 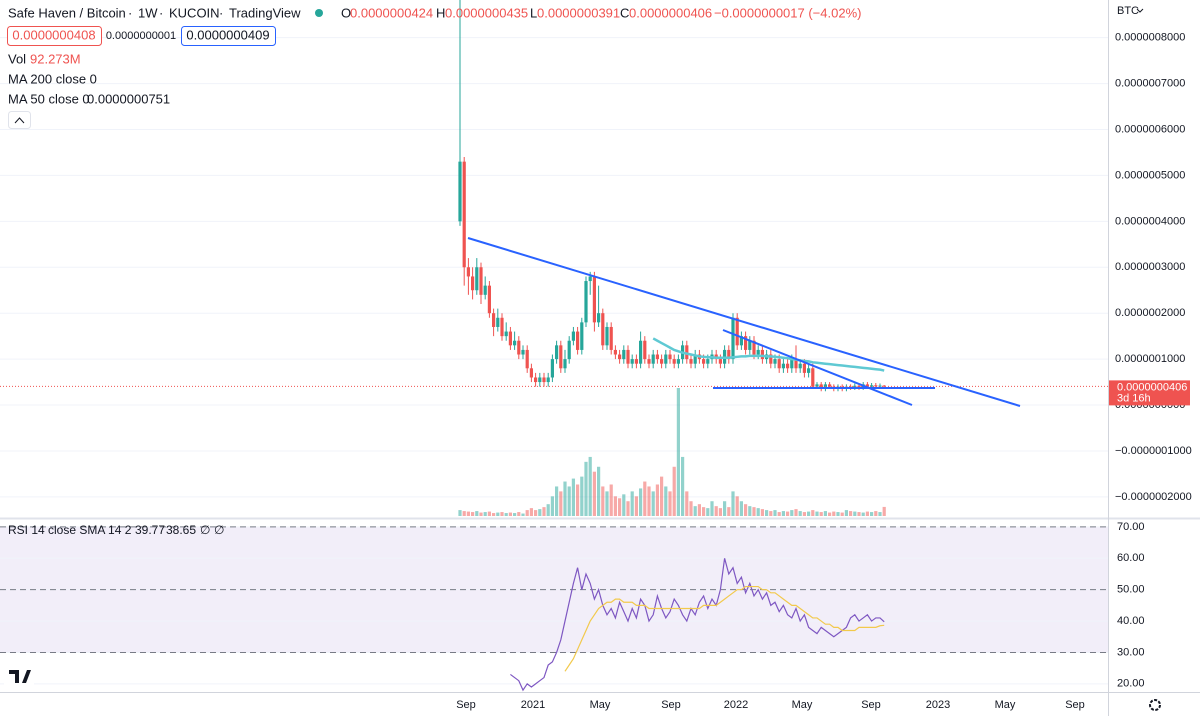 What do you see at coordinates (736, 705) in the screenshot?
I see `x-tick-label: 2022` at bounding box center [736, 705].